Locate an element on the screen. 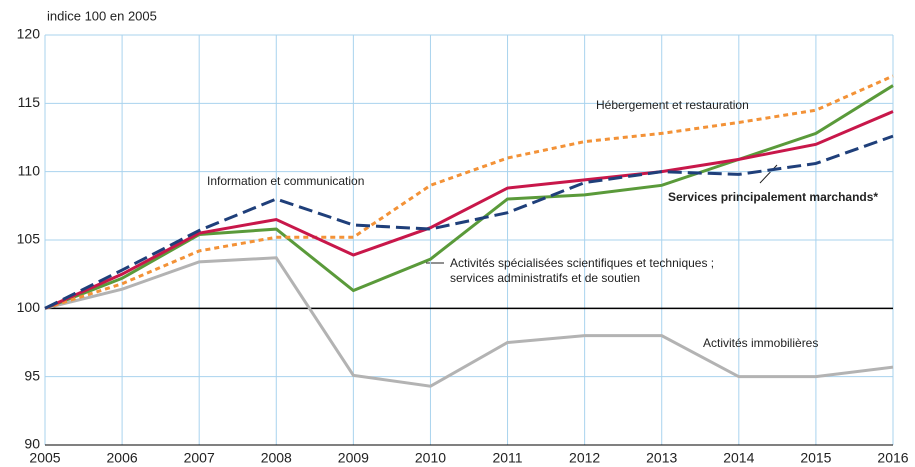 The height and width of the screenshot is (467, 915). y-tick-label: 90 is located at coordinates (32, 444).